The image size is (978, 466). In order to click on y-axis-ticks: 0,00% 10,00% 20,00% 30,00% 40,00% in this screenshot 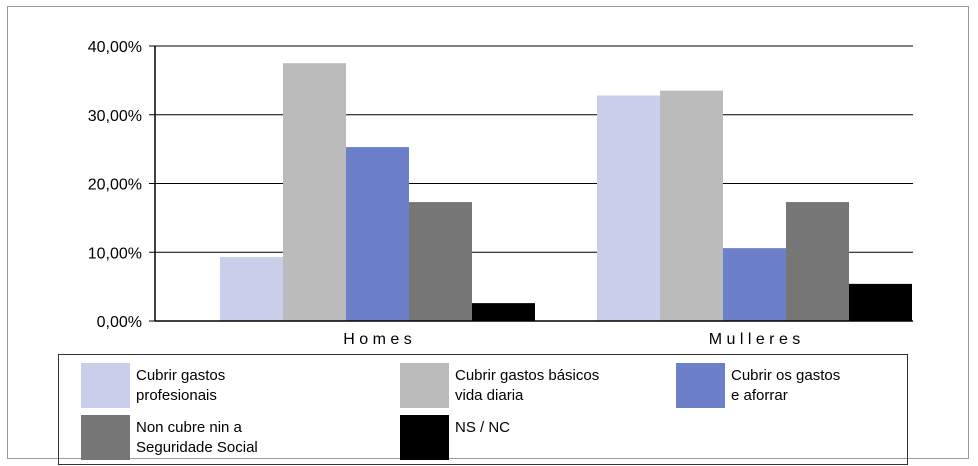, I will do `click(121, 185)`.